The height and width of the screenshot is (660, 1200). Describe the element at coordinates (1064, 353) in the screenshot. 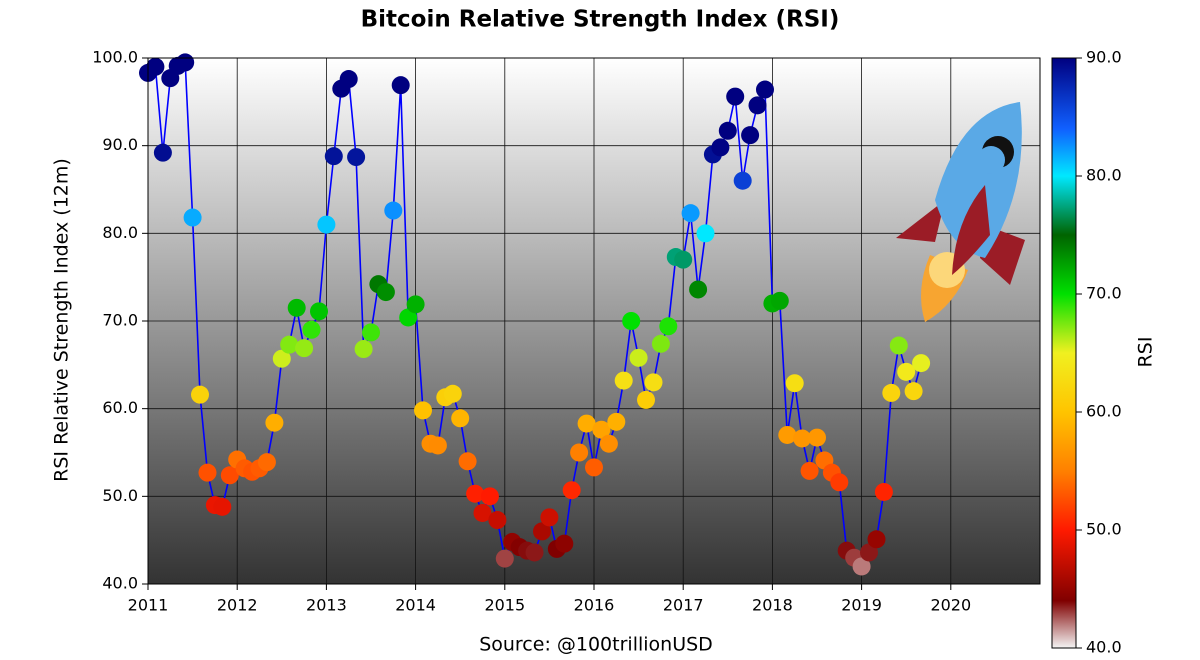

I see `colorbar` at that location.